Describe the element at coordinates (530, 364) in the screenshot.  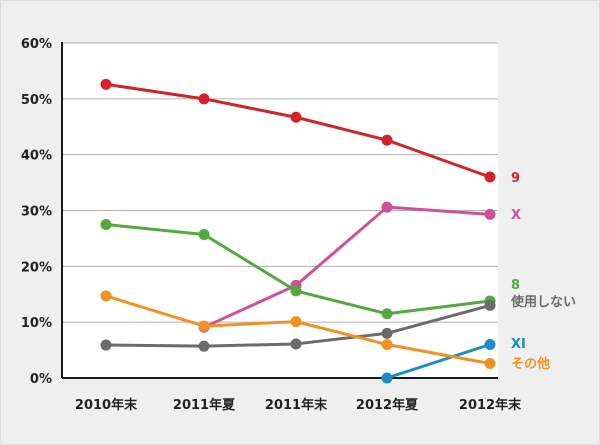
I see `series-label: その他` at that location.